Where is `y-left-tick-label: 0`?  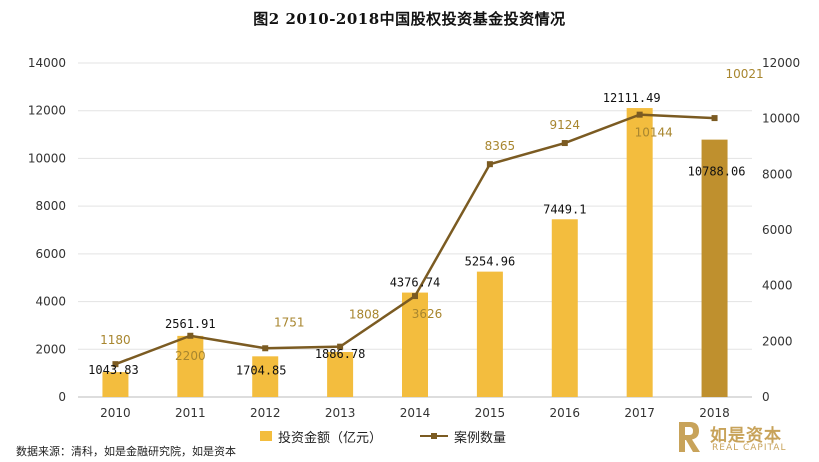
y-left-tick-label: 0 is located at coordinates (62, 397).